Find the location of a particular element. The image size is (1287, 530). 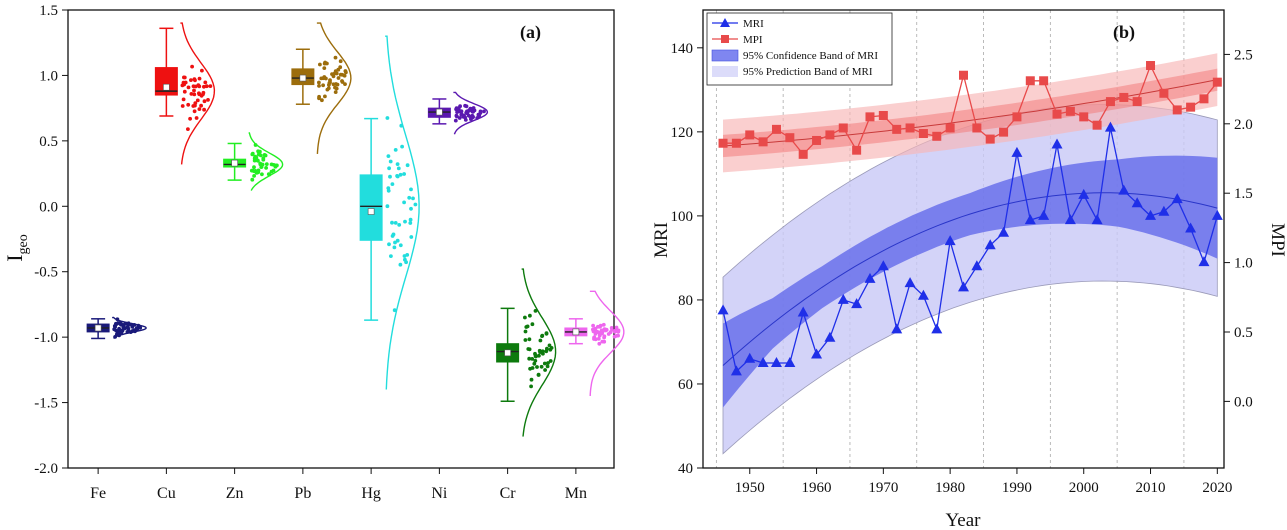

y-ticks-a: -2.0 -1.5 -1.0 -0.5 0.0 0.5 1.0 1.5 is located at coordinates (51, 240).